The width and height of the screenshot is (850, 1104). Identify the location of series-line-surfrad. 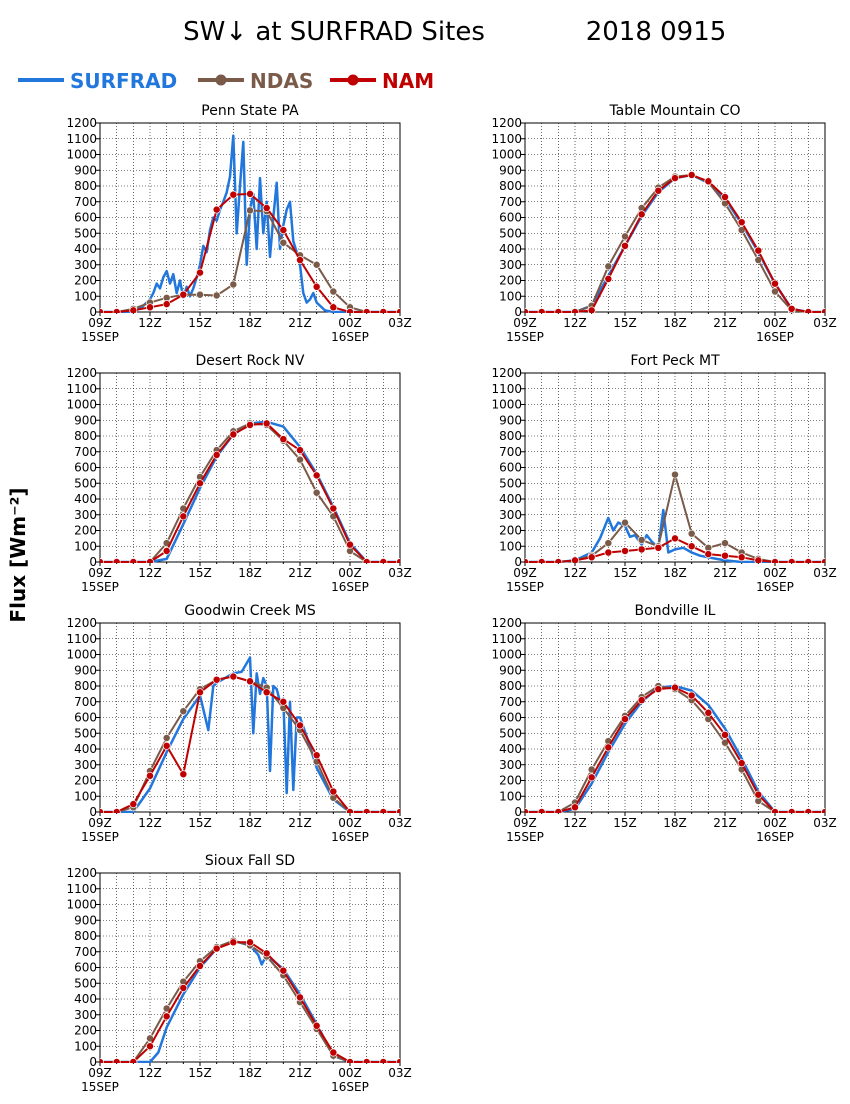
(250, 223).